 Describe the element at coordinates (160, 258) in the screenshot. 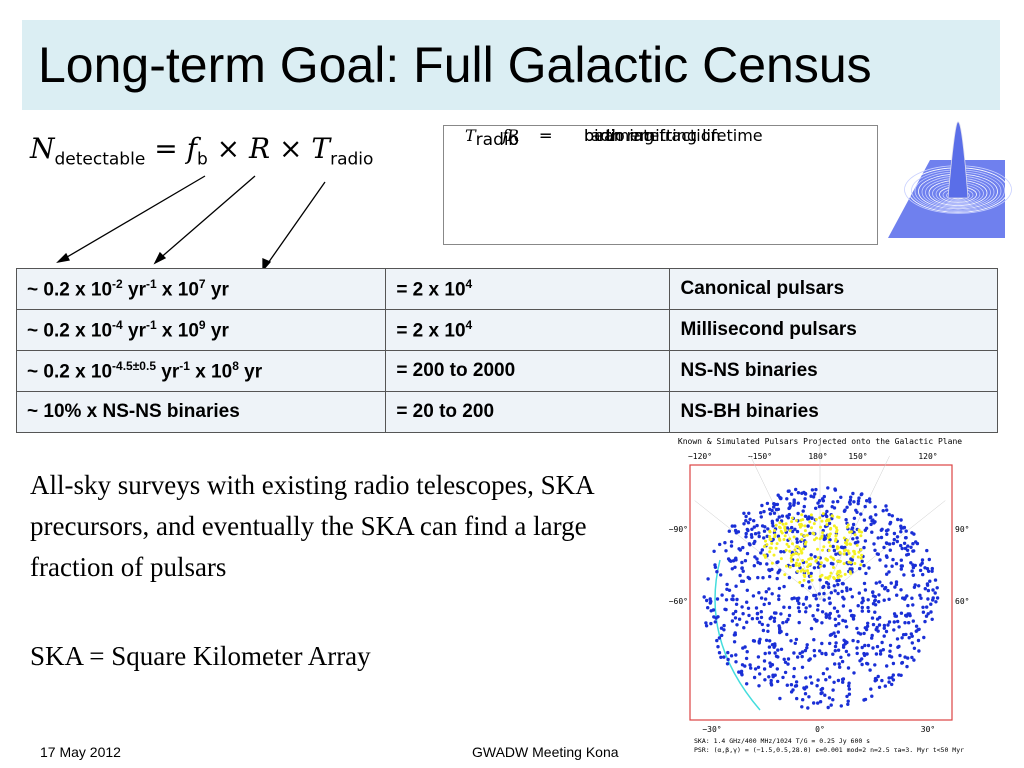

I see `arrow-head` at that location.